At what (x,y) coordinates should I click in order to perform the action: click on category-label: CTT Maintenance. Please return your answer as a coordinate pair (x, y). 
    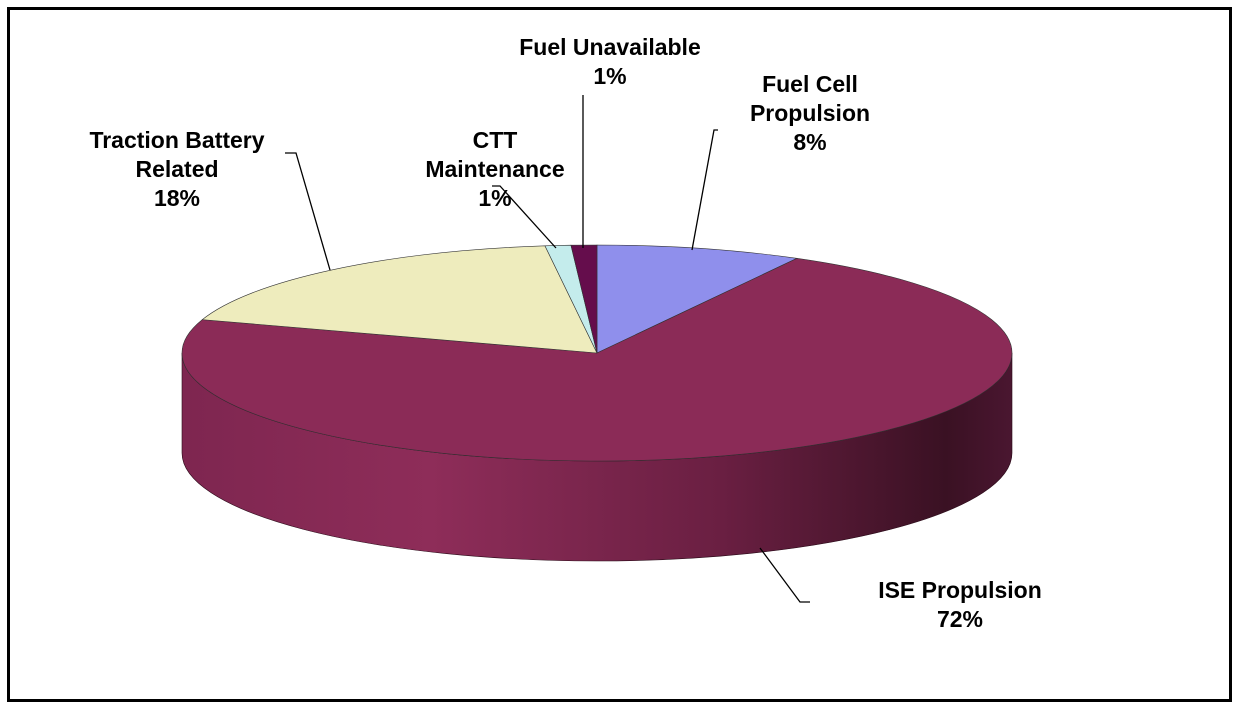
    Looking at the image, I should click on (495, 154).